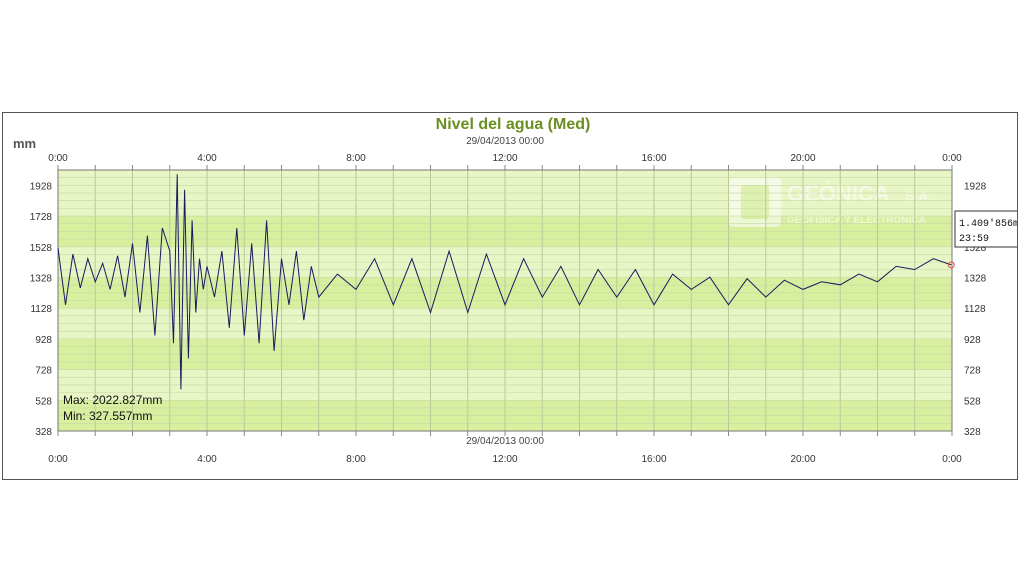 The height and width of the screenshot is (576, 1024). I want to click on x-tick-label-top: 8:00, so click(356, 158).